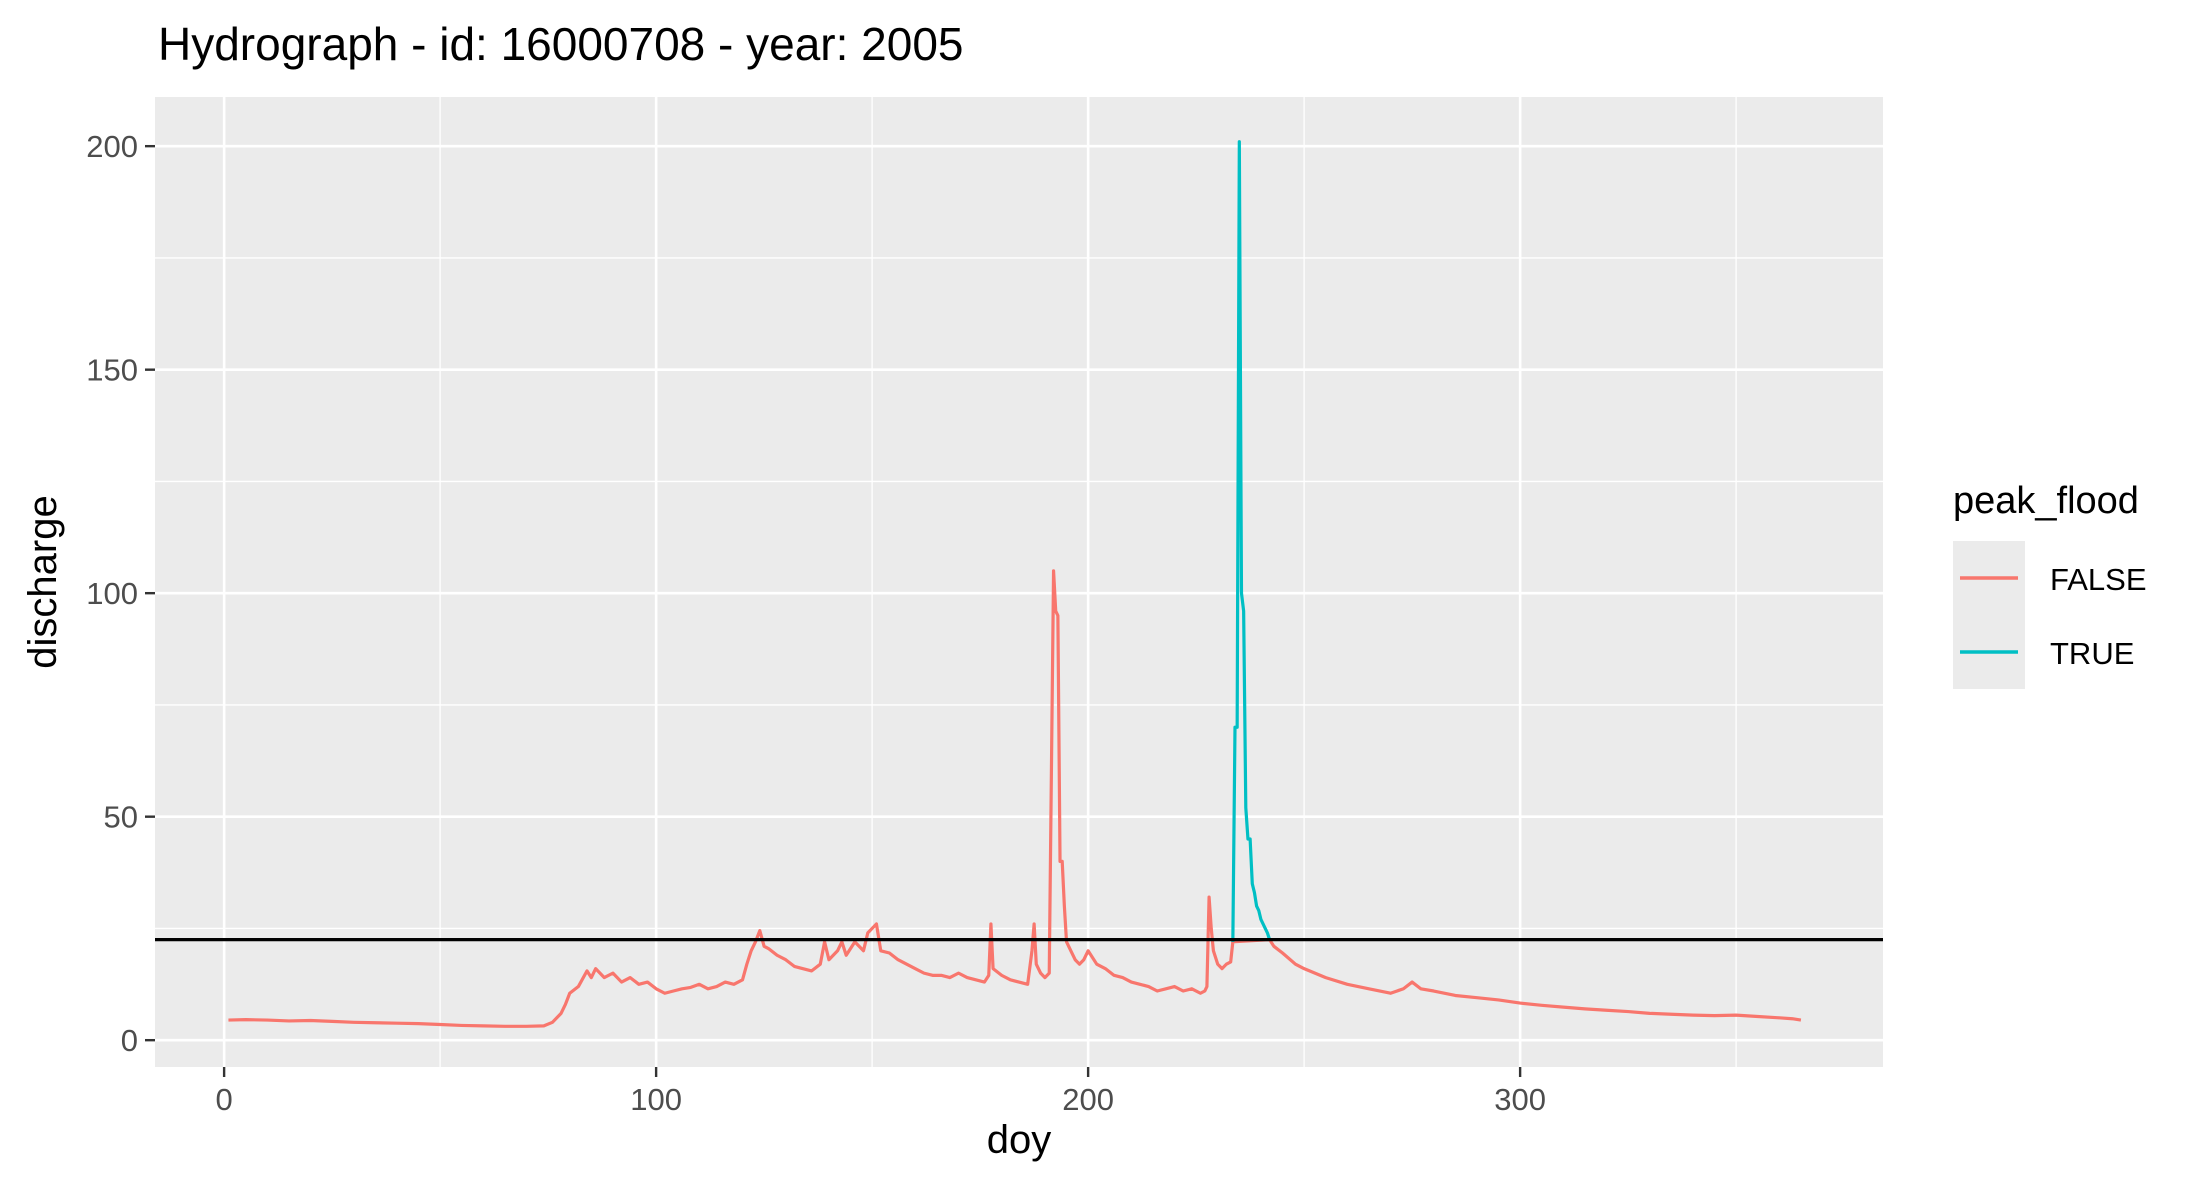 The width and height of the screenshot is (2202, 1187). What do you see at coordinates (223, 1099) in the screenshot?
I see `x-tick-label: 0` at bounding box center [223, 1099].